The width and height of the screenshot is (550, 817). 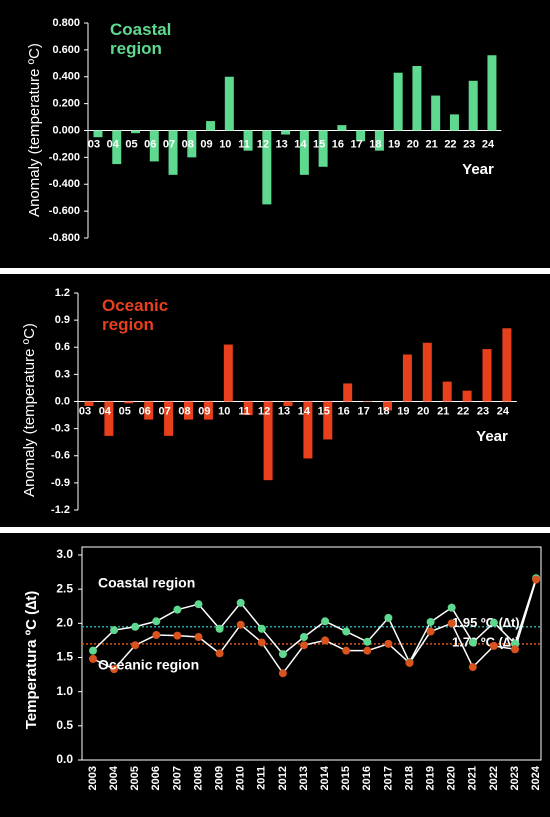 I want to click on x-tick-label: 2012, so click(x=283, y=778).